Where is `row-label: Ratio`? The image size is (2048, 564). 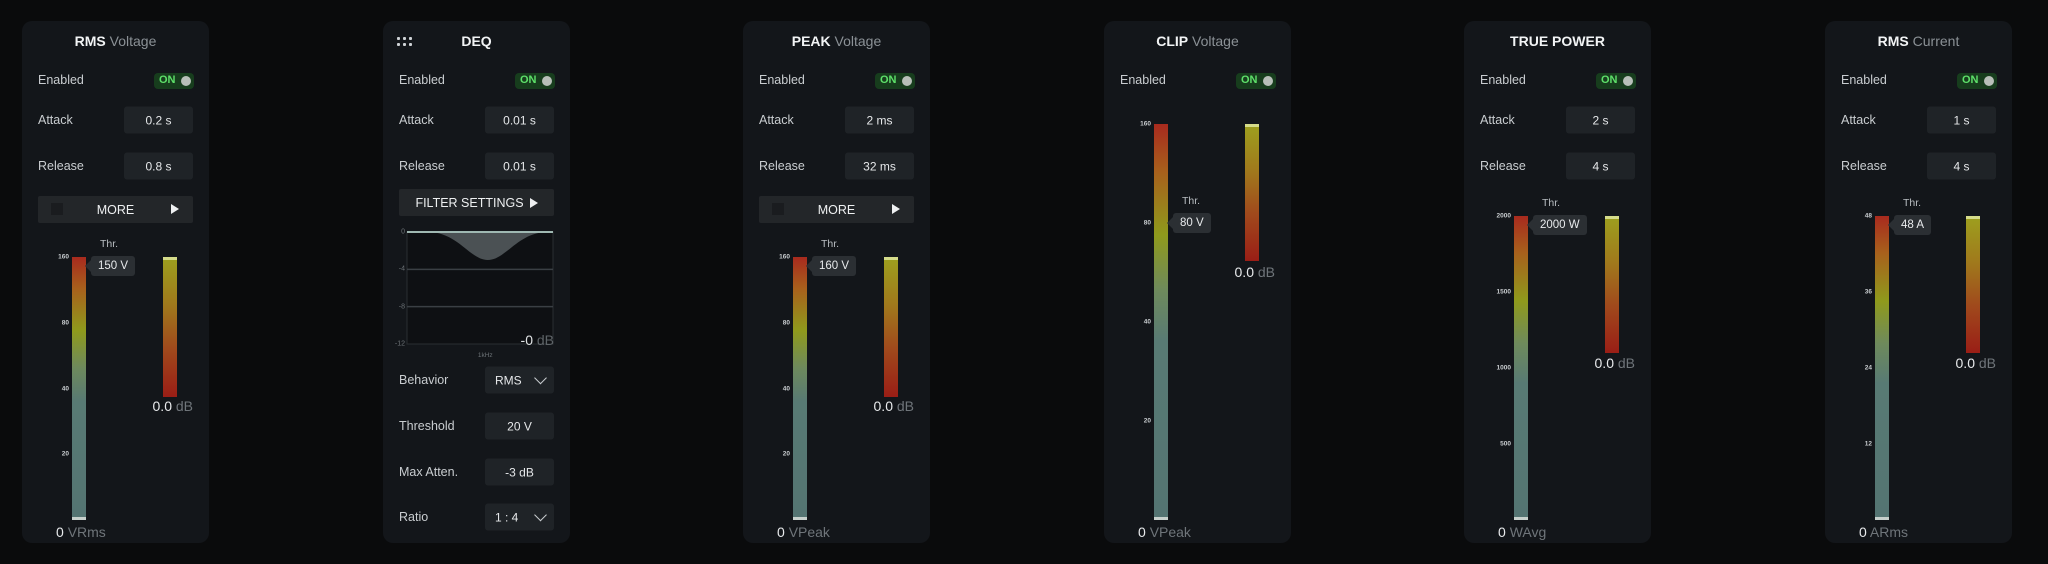 row-label: Ratio is located at coordinates (414, 517).